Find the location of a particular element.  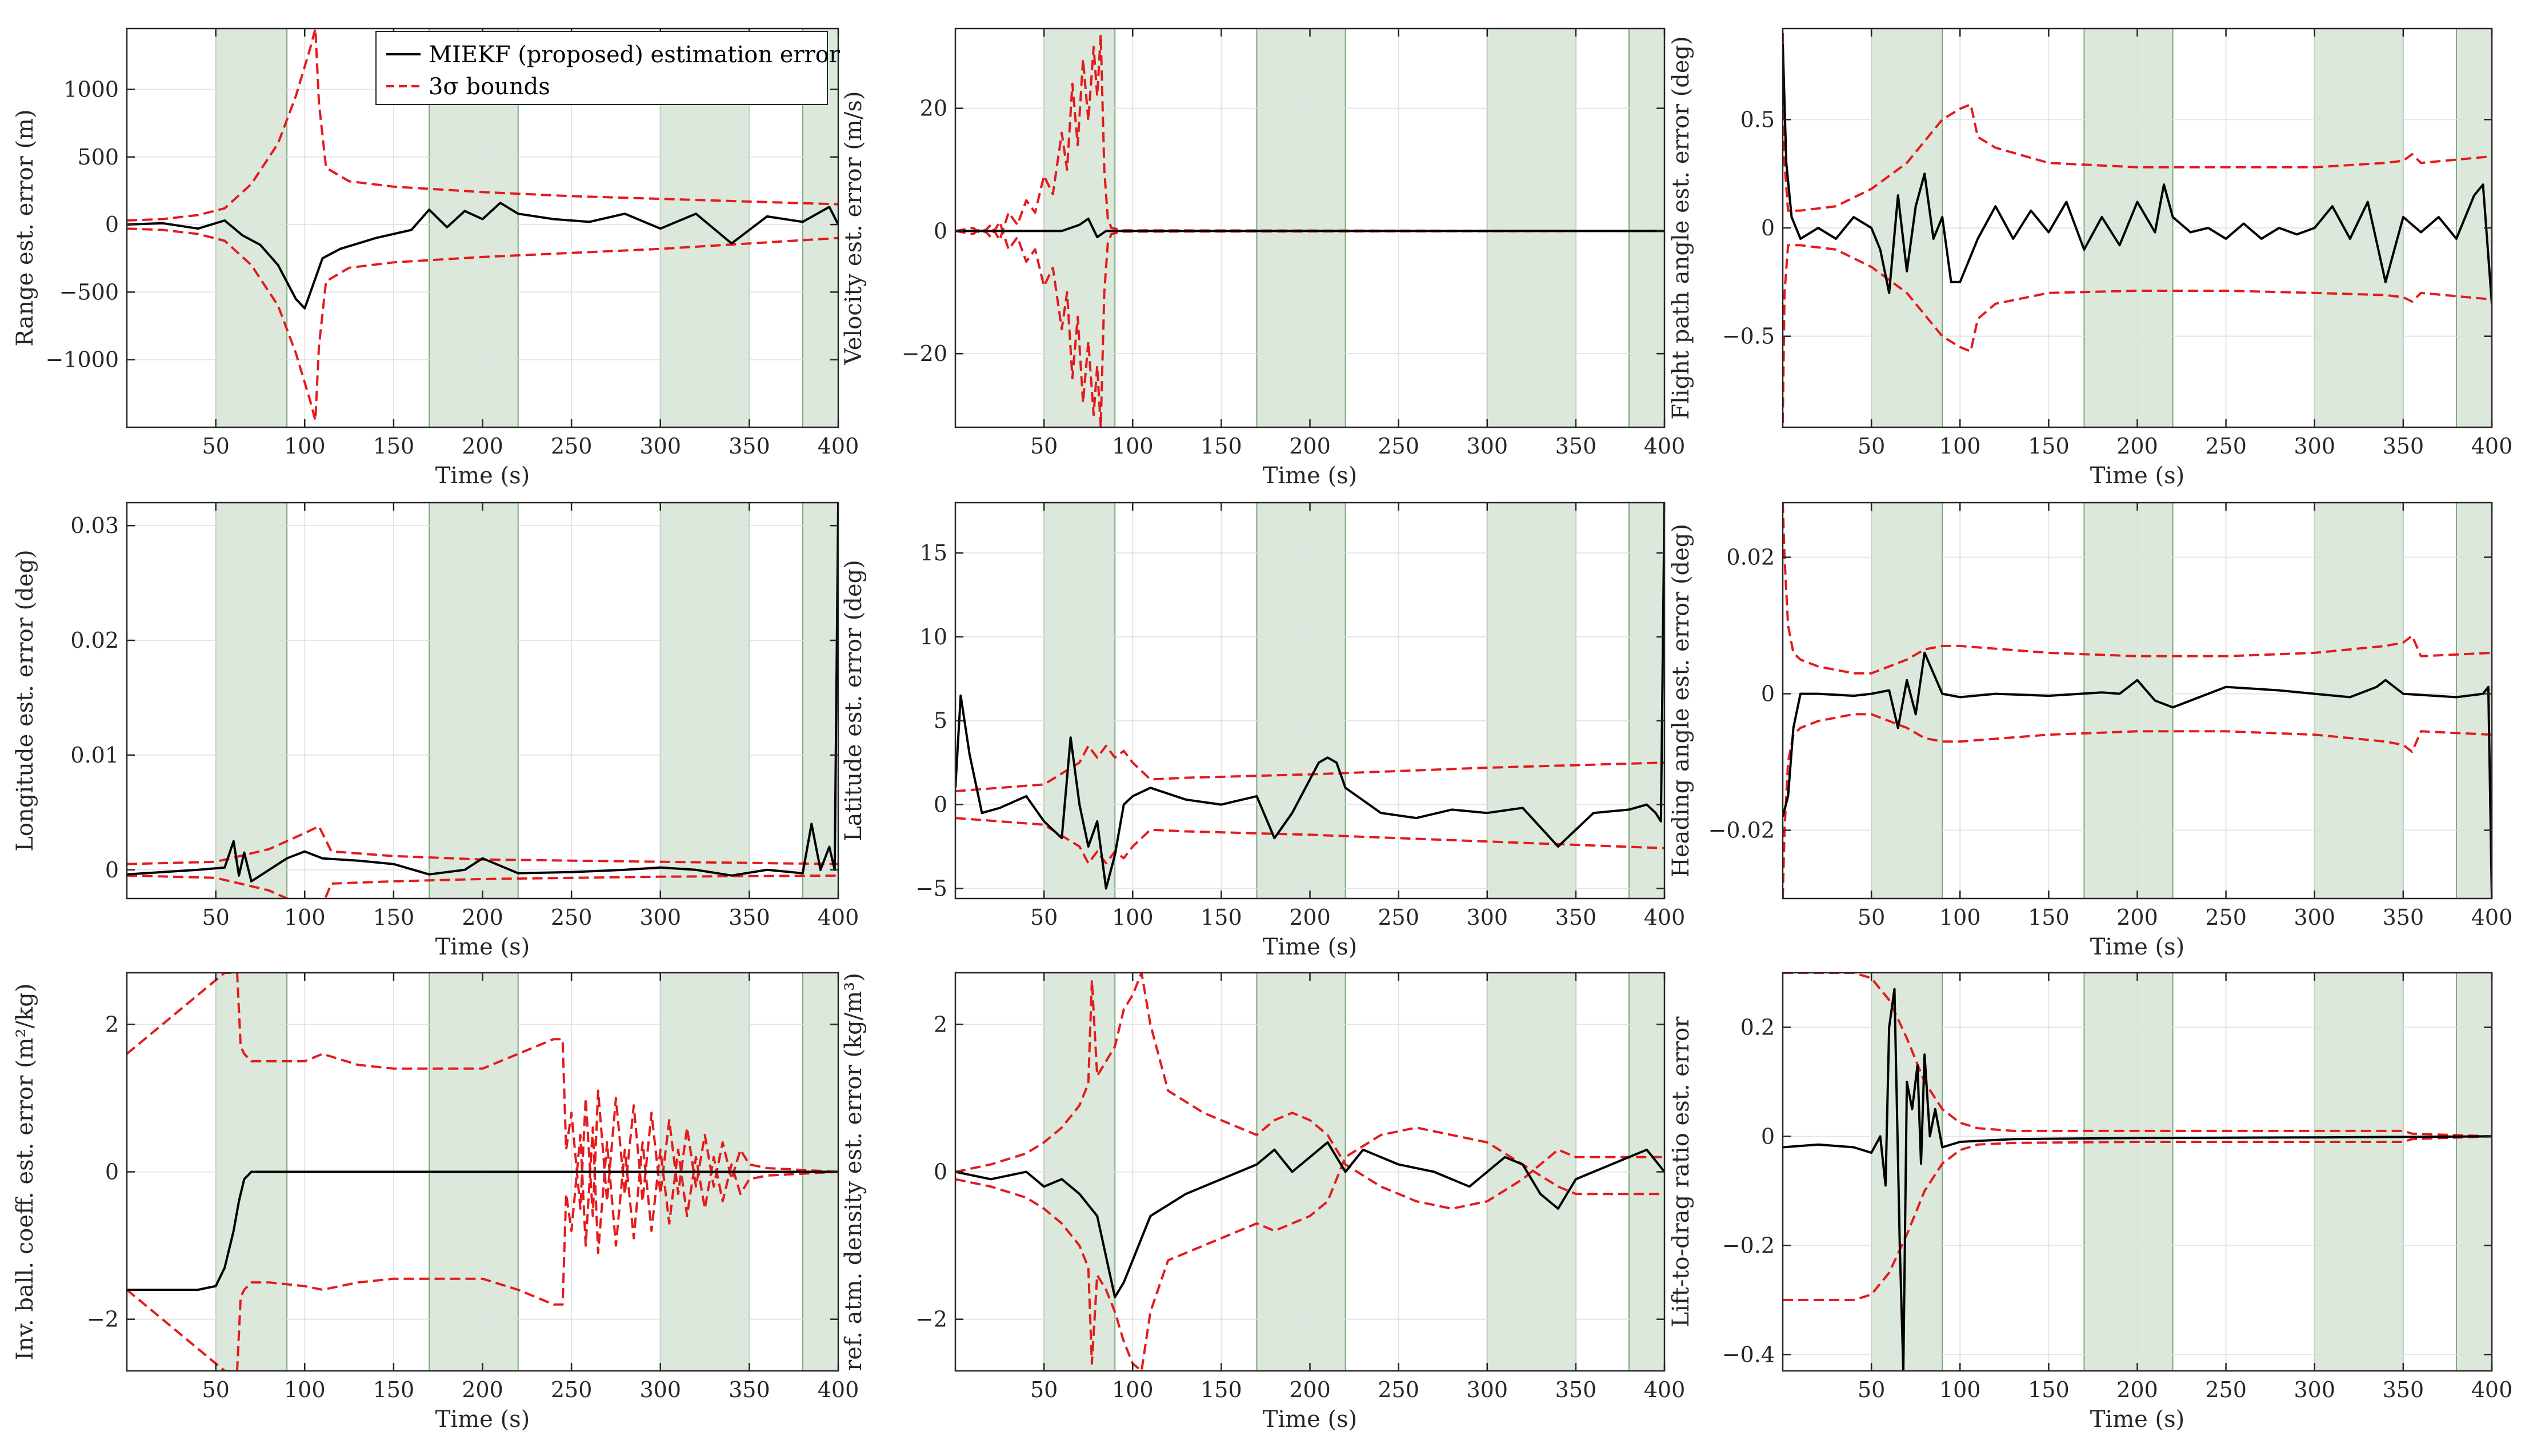

y-tick-label: 20 is located at coordinates (934, 108).